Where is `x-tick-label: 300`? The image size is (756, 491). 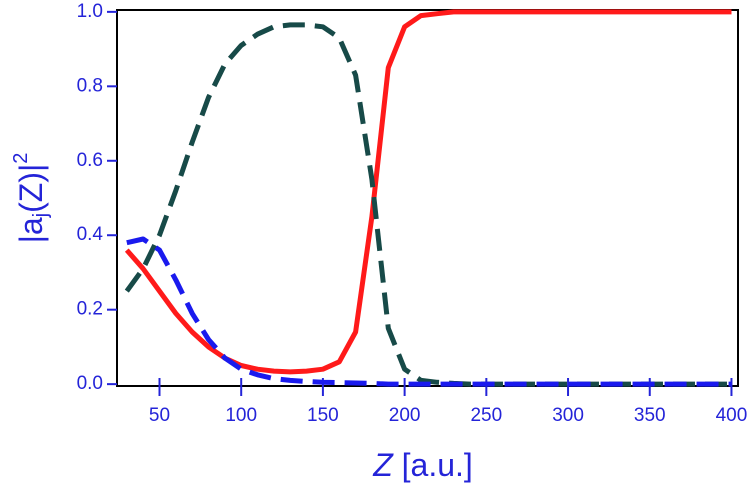 x-tick-label: 300 is located at coordinates (568, 415).